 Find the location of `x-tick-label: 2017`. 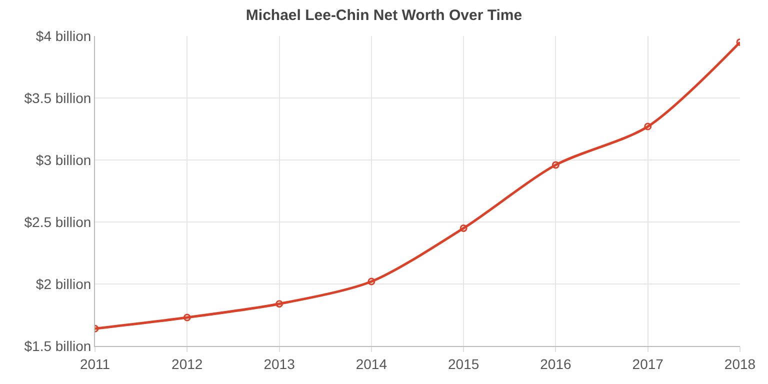

x-tick-label: 2017 is located at coordinates (648, 364).